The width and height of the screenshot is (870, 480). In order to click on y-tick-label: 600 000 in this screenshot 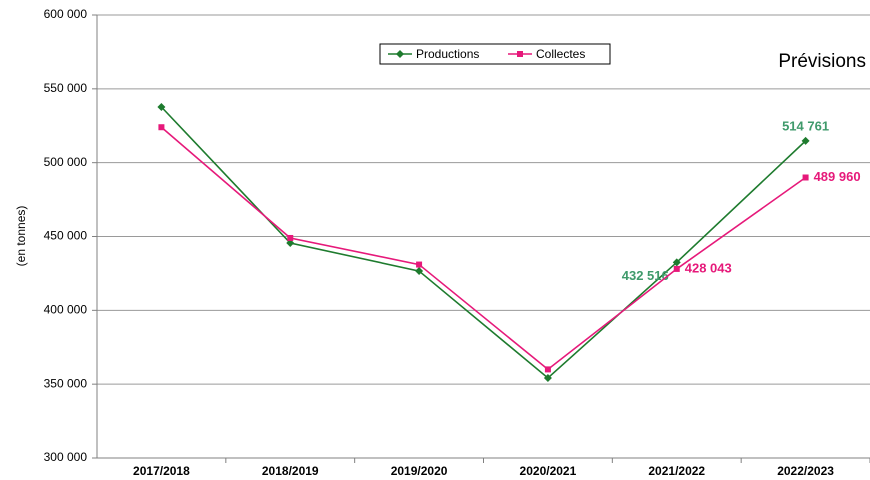, I will do `click(66, 14)`.